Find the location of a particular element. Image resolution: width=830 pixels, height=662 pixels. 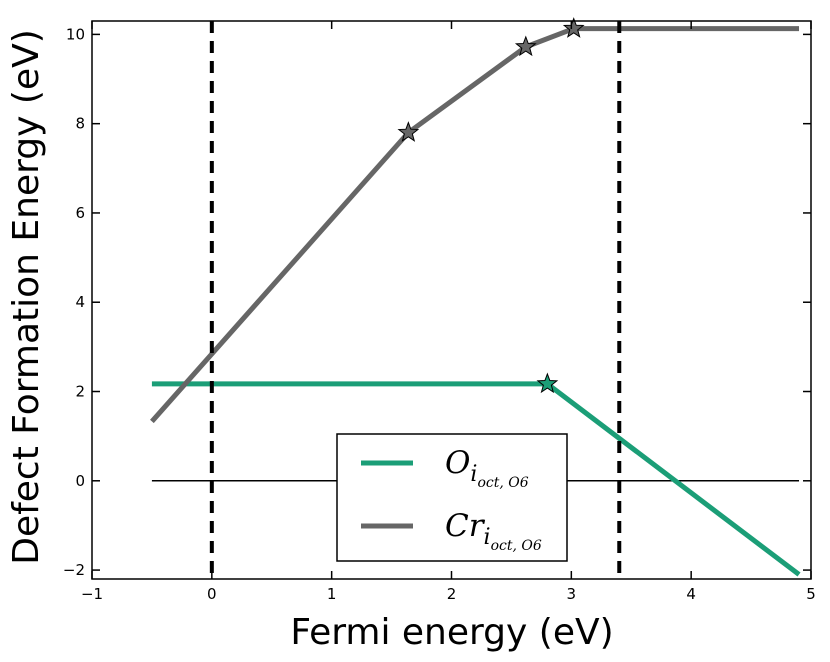

y-tick-label: 0 is located at coordinates (80, 481).